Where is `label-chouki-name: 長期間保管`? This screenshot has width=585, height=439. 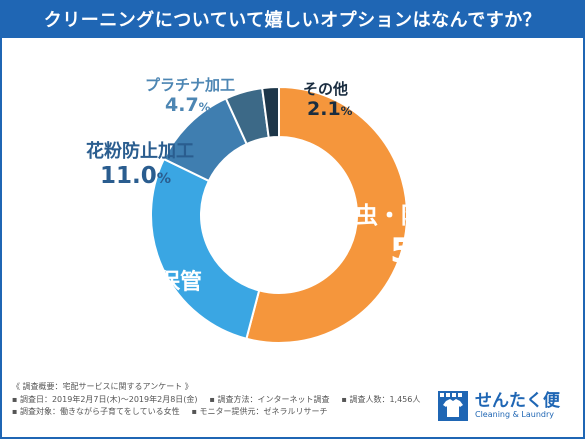
label-chouki-name: 長期間保管 is located at coordinates (147, 282).